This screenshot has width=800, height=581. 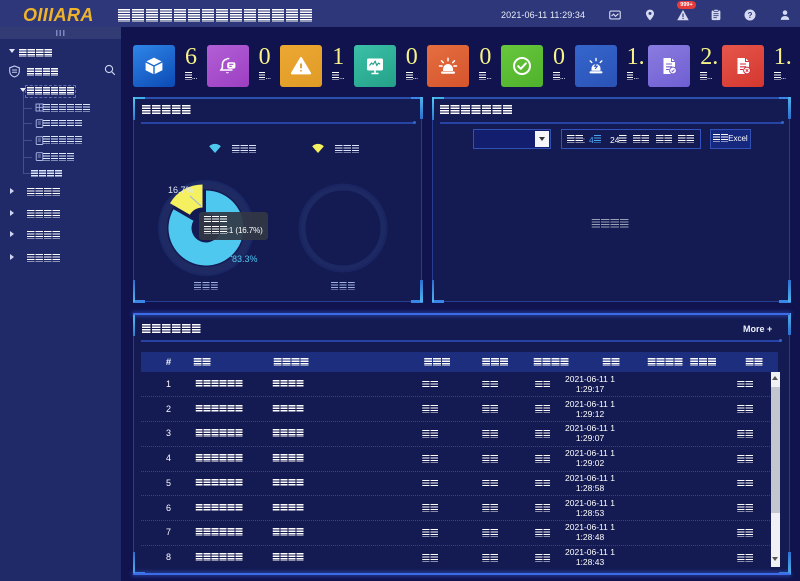 I want to click on svg-text: 16.7%, so click(x=181, y=190).